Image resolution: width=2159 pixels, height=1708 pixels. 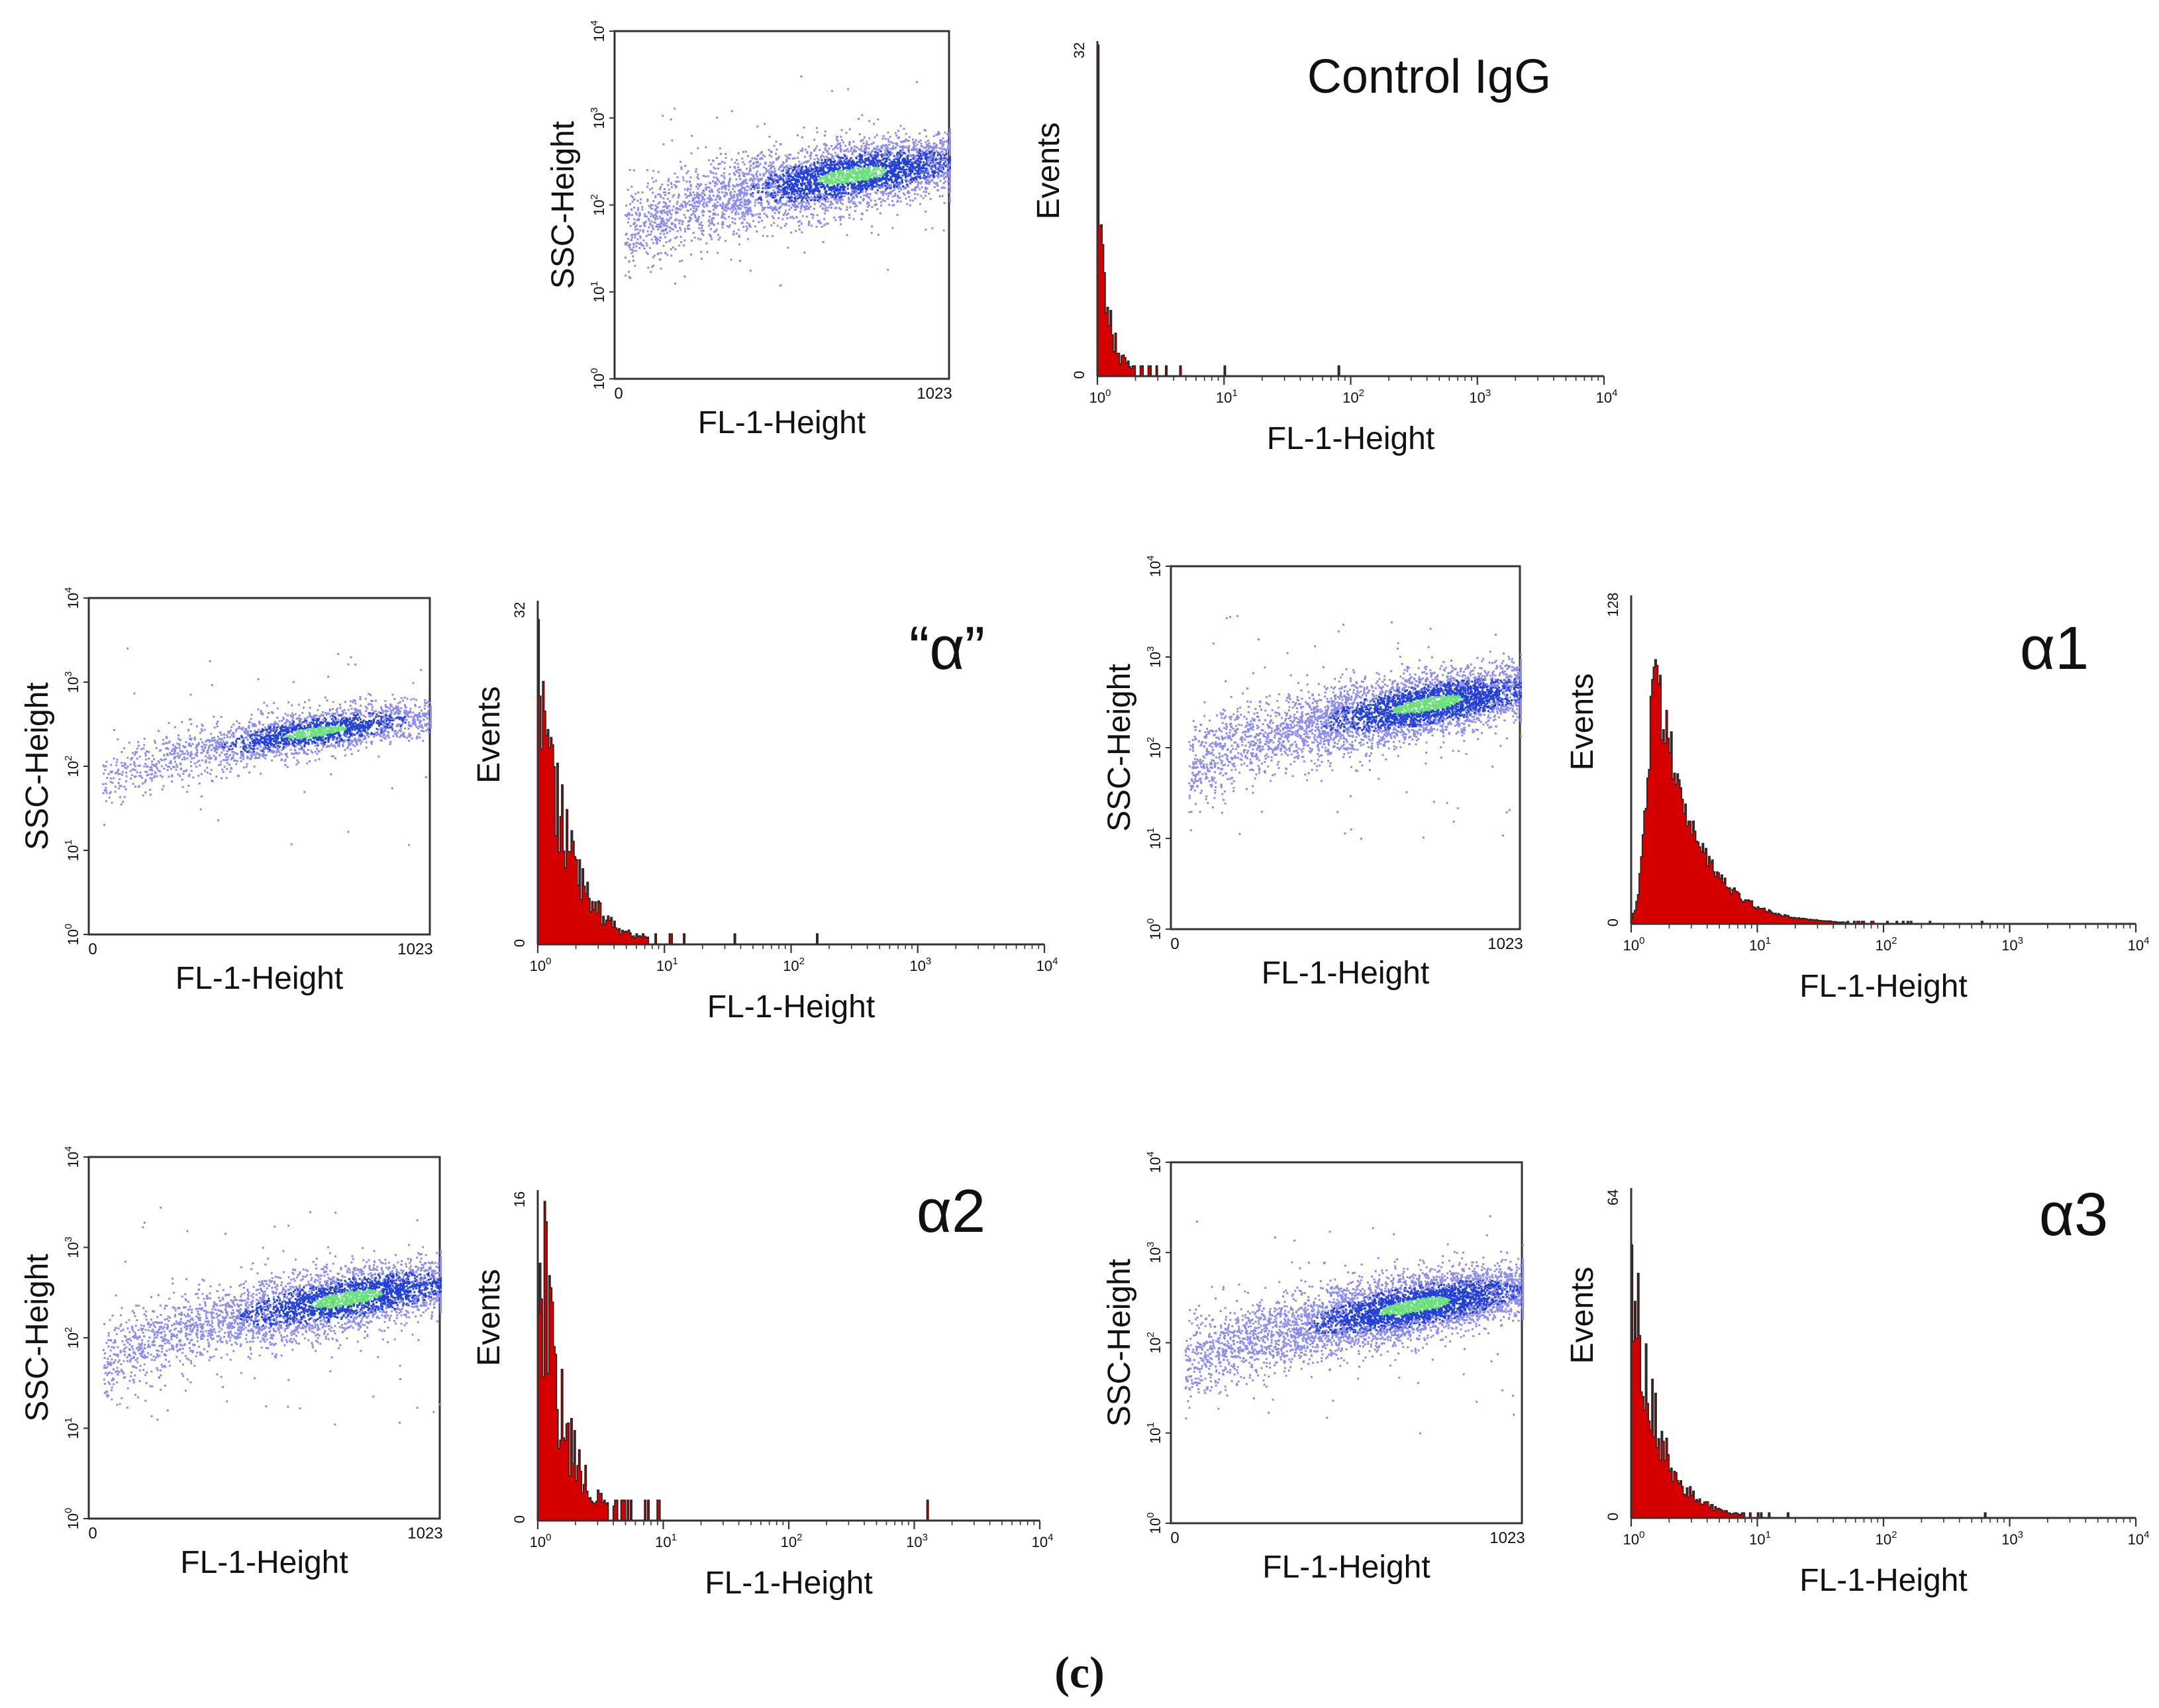 What do you see at coordinates (72, 1247) in the screenshot?
I see `a2-scatter-ytick-label-3: 103` at bounding box center [72, 1247].